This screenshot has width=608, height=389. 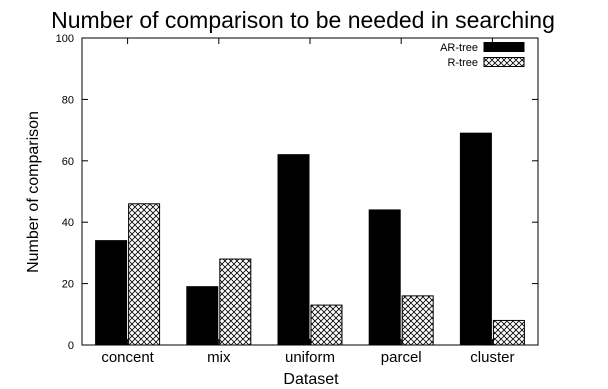 I want to click on bar-ar-tree-parcel, so click(x=384, y=277).